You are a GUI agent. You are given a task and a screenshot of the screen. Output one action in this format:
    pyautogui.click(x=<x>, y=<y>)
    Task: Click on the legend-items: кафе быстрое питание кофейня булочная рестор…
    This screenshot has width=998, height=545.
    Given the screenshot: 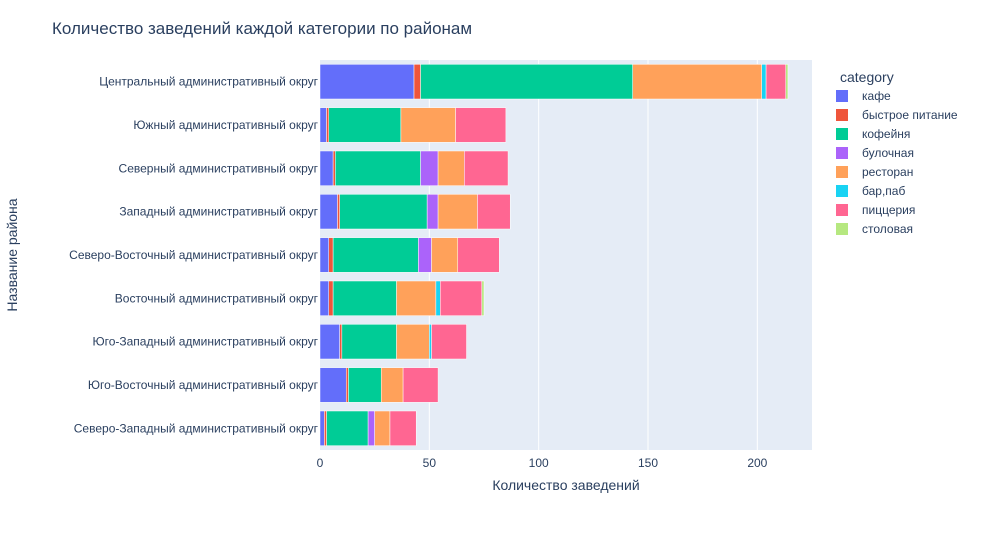 What is the action you would take?
    pyautogui.click(x=897, y=162)
    